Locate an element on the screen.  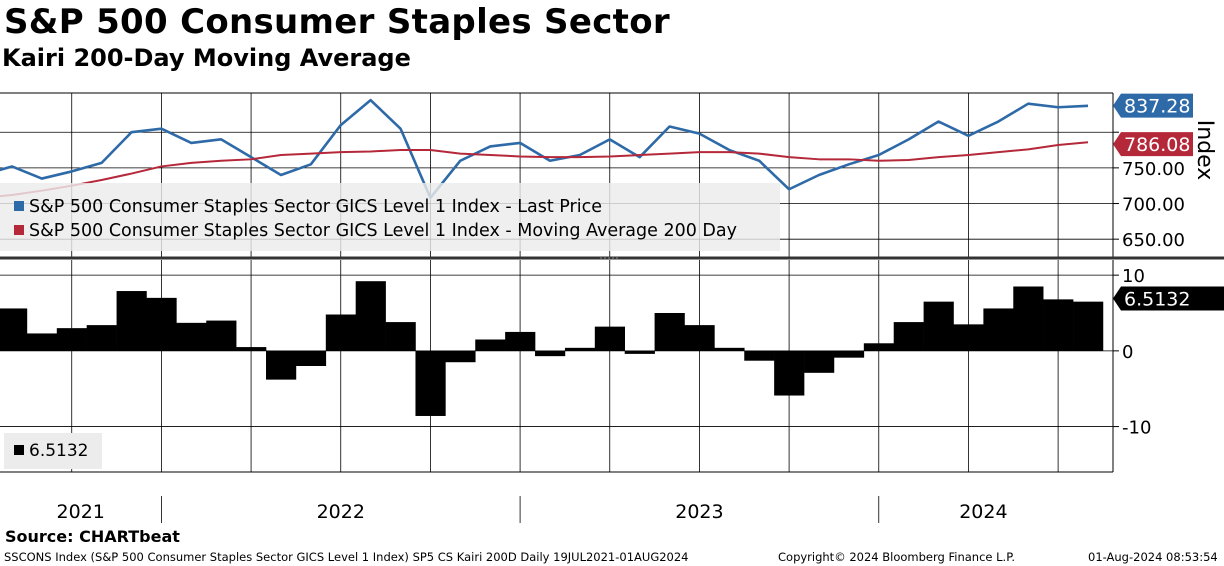
ma-last-tag is located at coordinates (1153, 144).